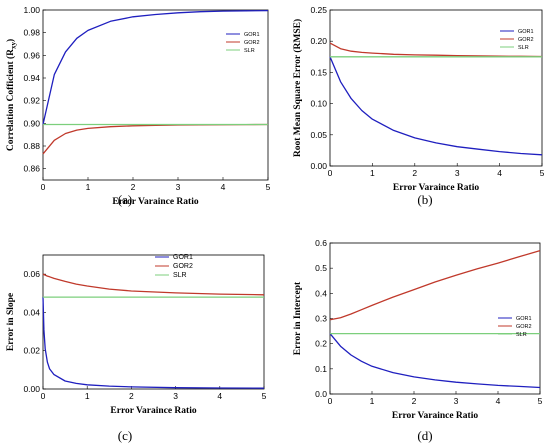 Image resolution: width=550 pixels, height=448 pixels. Describe the element at coordinates (125, 435) in the screenshot. I see `panel-caption: (c)` at that location.